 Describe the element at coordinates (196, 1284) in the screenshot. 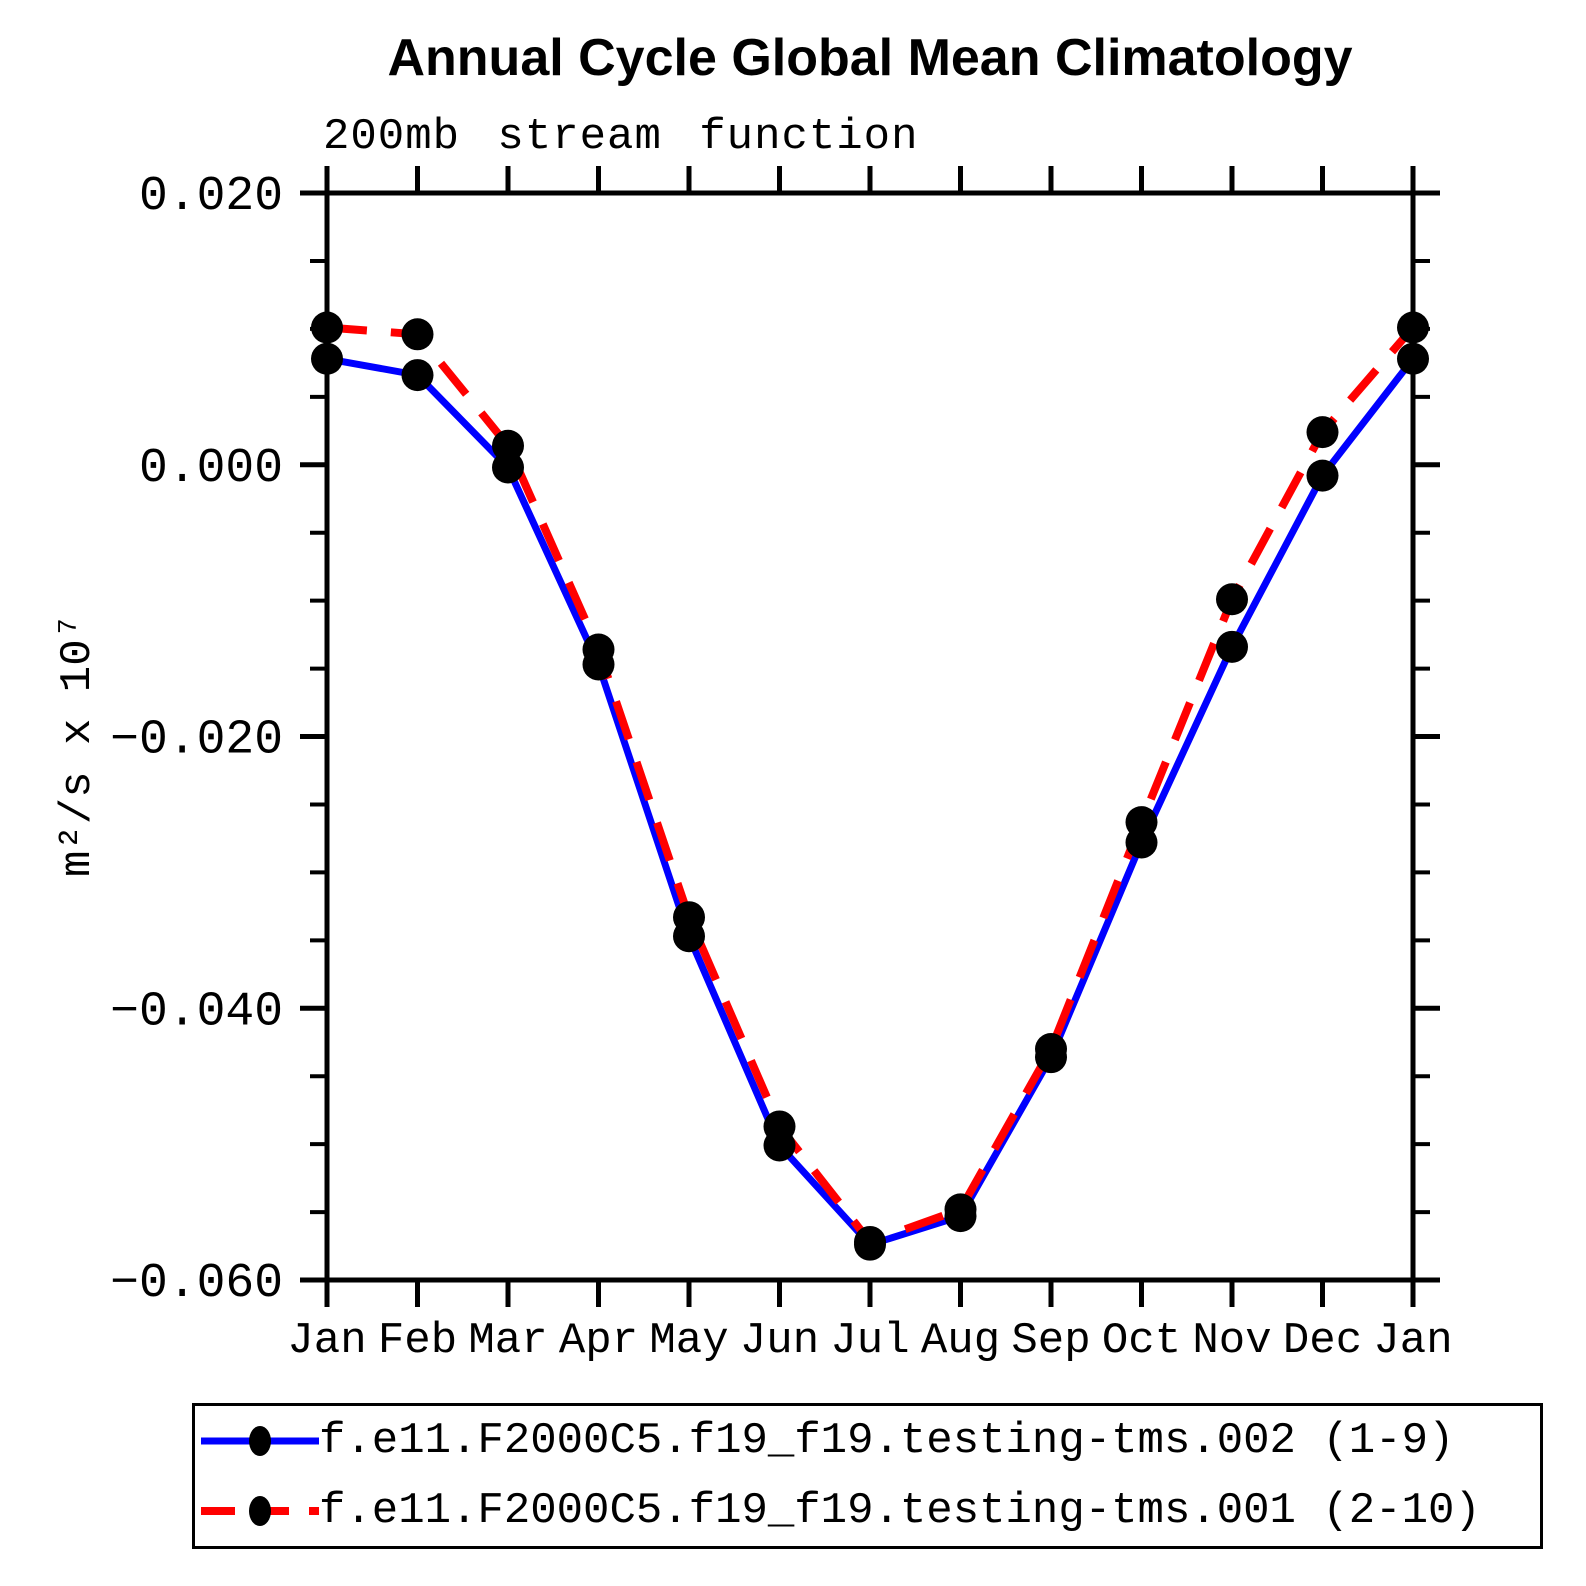

I see `y-tick-label: −0.060` at that location.